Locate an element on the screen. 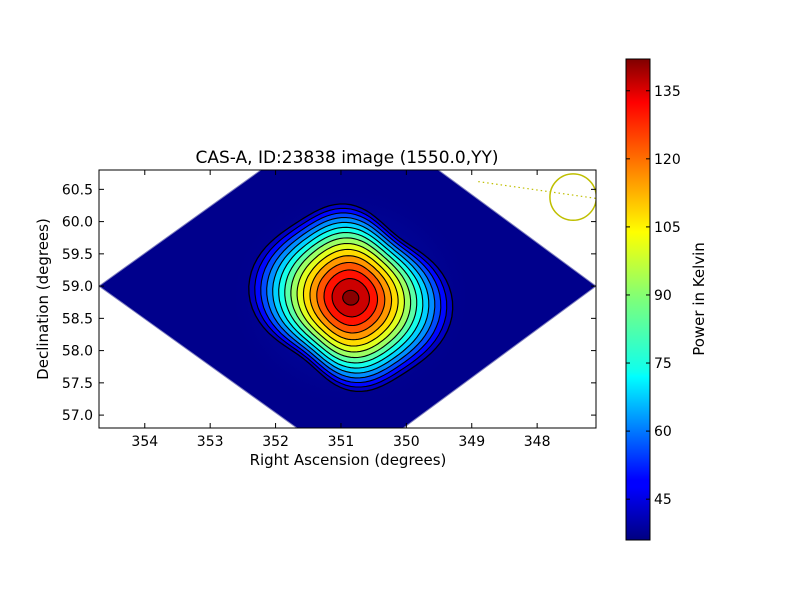 This screenshot has height=604, width=800. x-tick-label: 348 is located at coordinates (537, 442).